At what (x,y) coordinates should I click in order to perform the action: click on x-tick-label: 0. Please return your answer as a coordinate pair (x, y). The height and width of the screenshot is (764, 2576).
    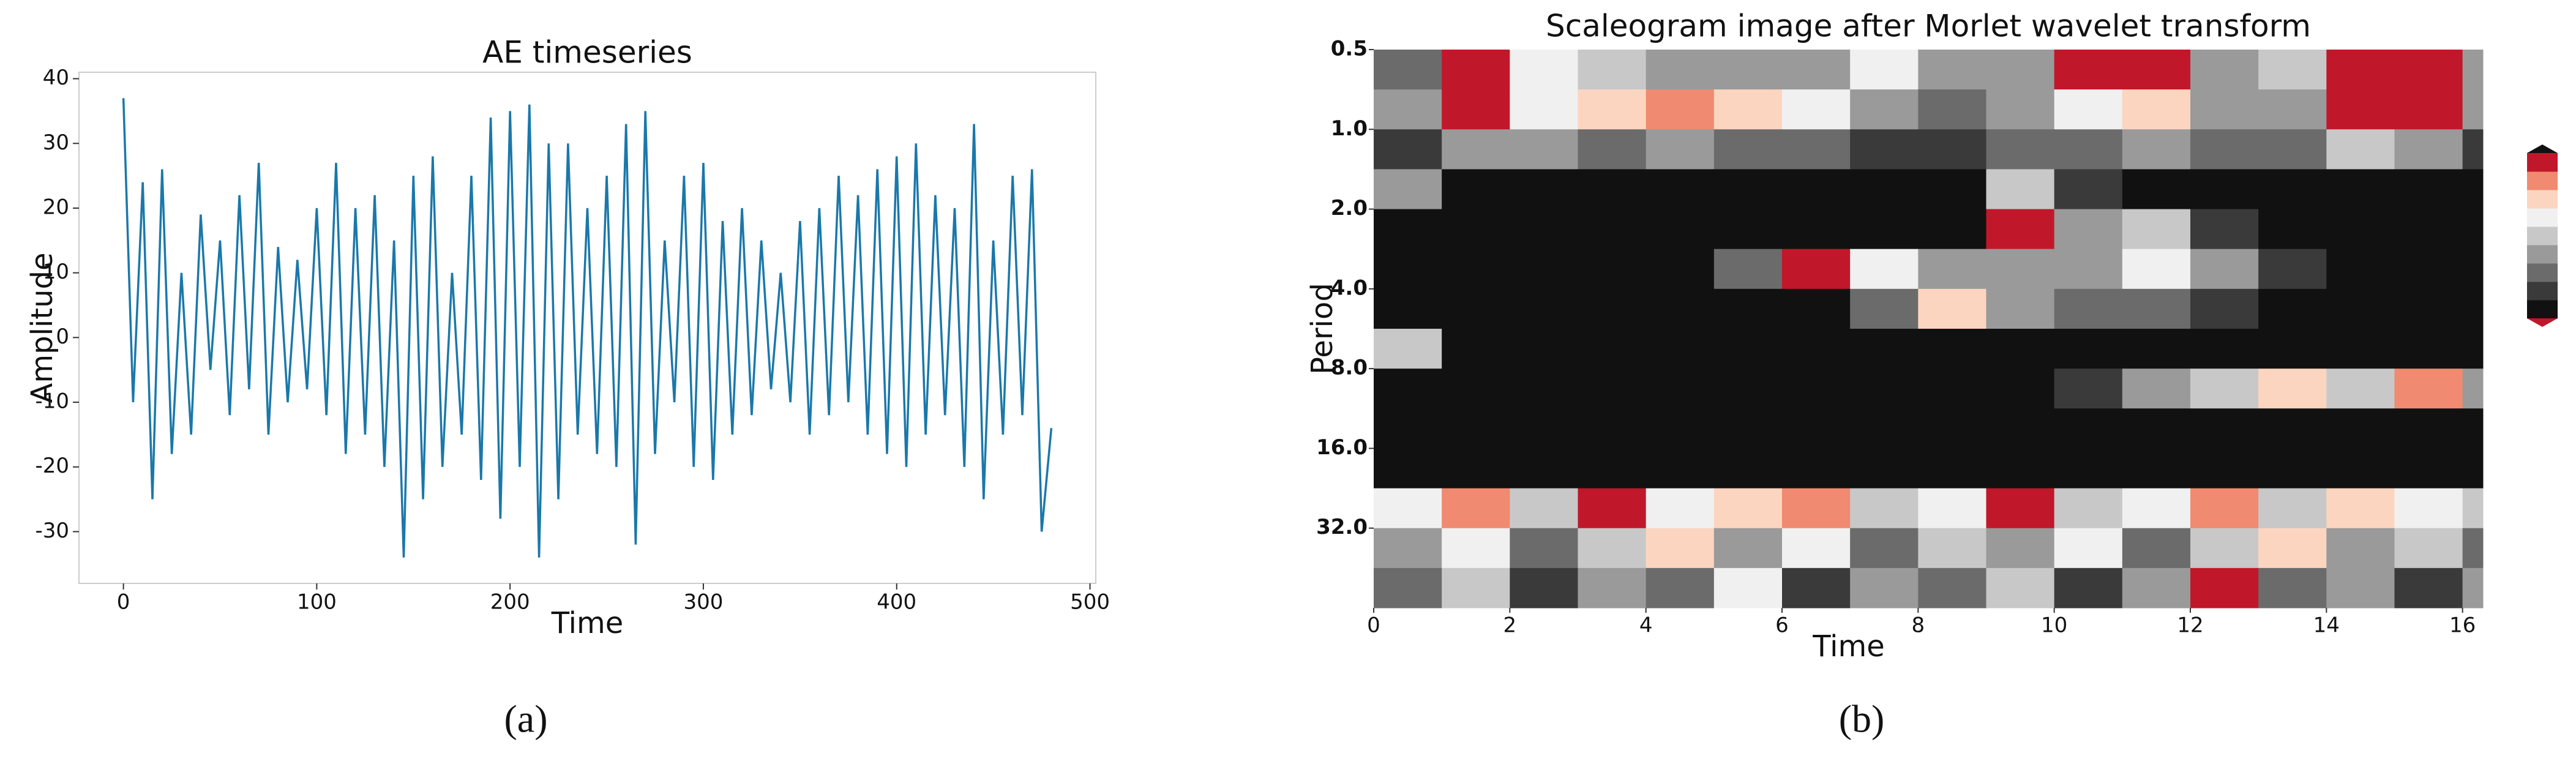
    Looking at the image, I should click on (124, 602).